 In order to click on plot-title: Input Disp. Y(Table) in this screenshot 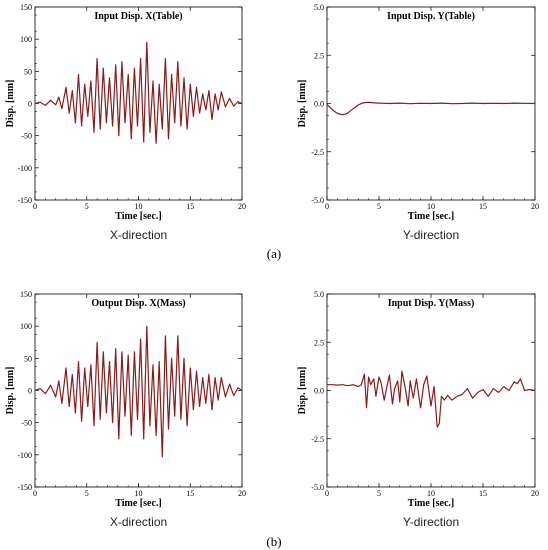, I will do `click(431, 16)`.